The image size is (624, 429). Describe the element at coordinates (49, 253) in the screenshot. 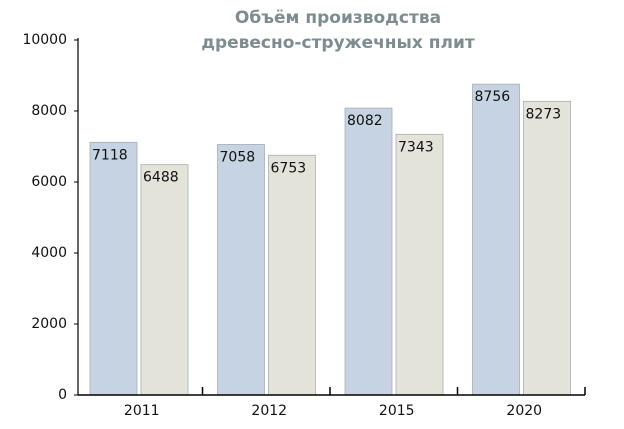

I see `y-tick-label: 4000` at that location.